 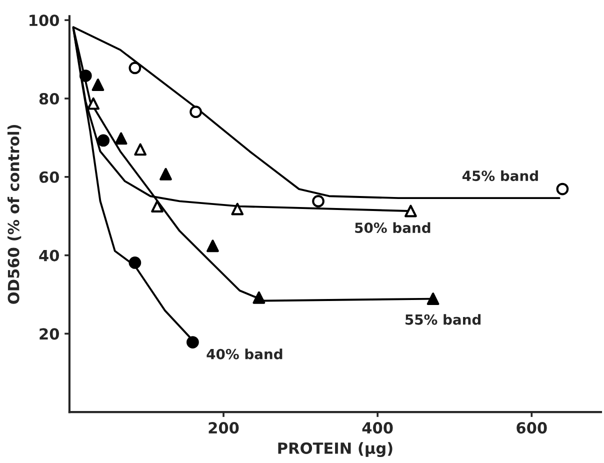 What do you see at coordinates (335, 450) in the screenshot?
I see `x-axis-title: PROTEIN (µg)` at bounding box center [335, 450].